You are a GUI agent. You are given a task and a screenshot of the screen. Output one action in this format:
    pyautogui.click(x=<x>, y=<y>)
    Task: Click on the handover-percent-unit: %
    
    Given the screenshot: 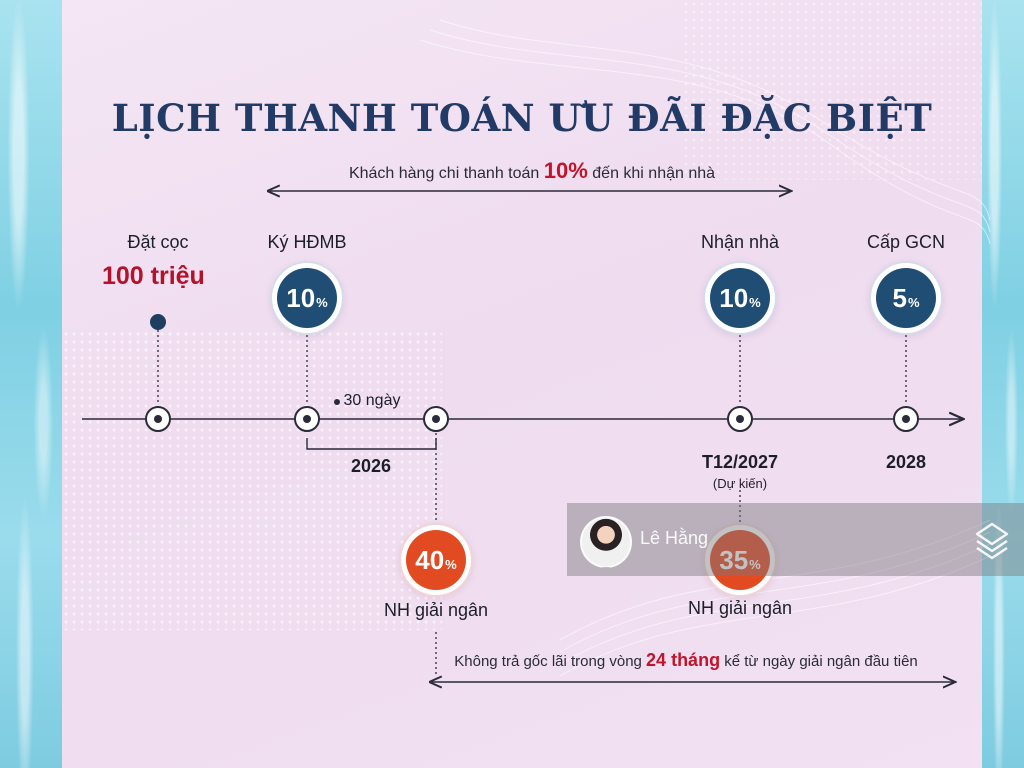 What is the action you would take?
    pyautogui.click(x=755, y=302)
    